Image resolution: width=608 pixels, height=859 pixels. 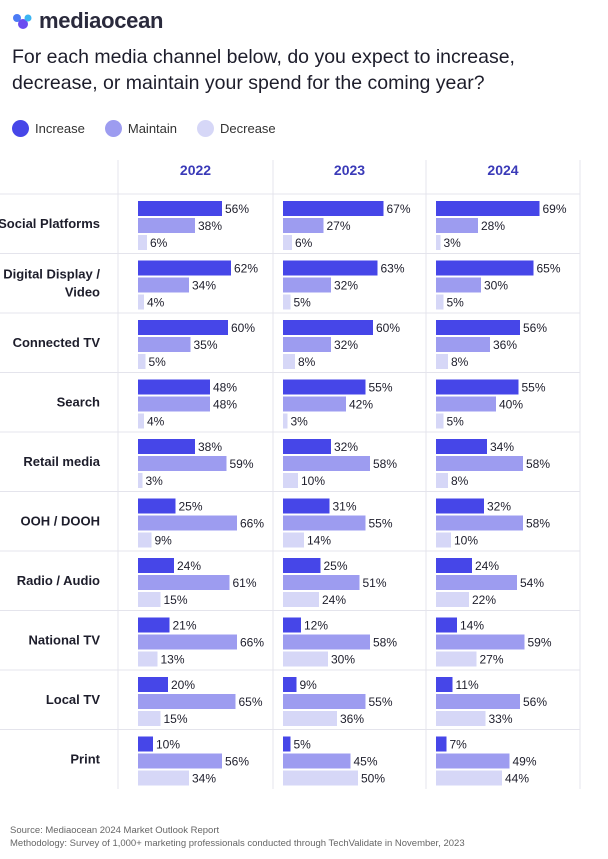 I want to click on data-label-maintain-2022-retail-media: 59%, so click(x=242, y=464).